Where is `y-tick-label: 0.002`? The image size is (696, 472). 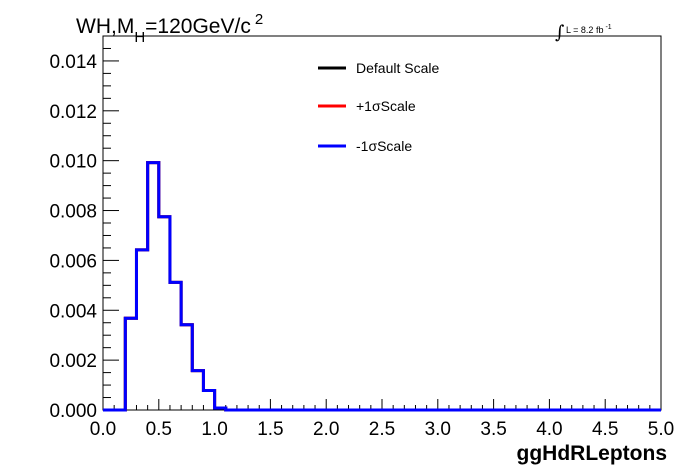
y-tick-label: 0.002 is located at coordinates (73, 361).